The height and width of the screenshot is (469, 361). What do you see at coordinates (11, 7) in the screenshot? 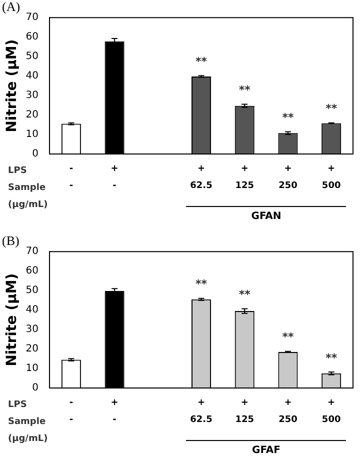
I see `chart-title: (A)` at bounding box center [11, 7].